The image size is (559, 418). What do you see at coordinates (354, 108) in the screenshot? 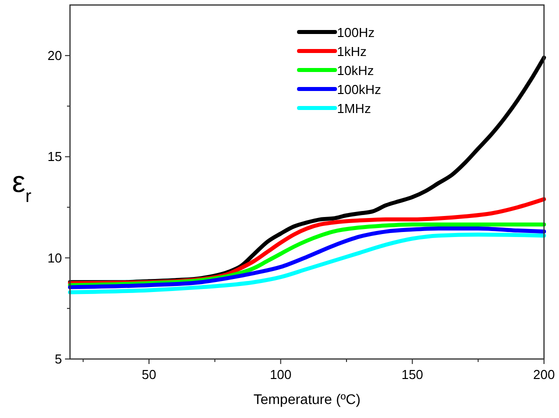
I see `legend-label: 1MHz` at bounding box center [354, 108].